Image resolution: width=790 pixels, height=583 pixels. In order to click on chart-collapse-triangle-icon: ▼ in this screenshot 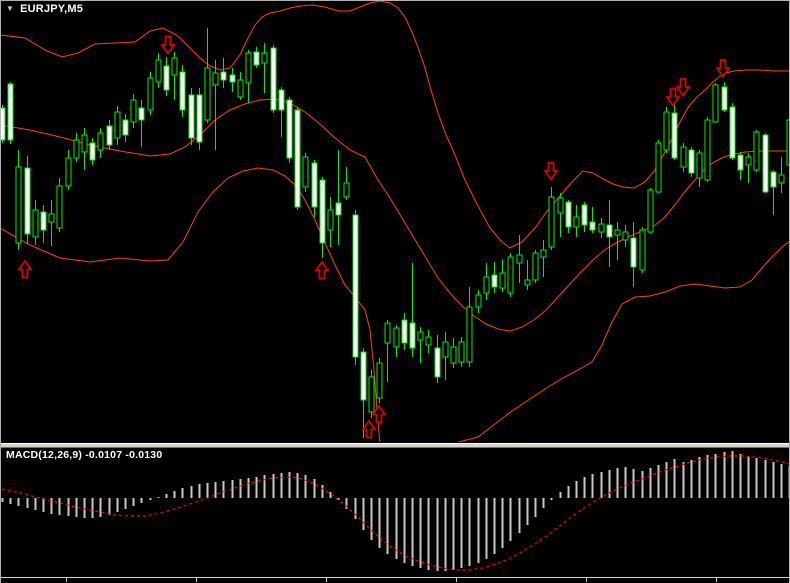, I will do `click(10, 8)`.